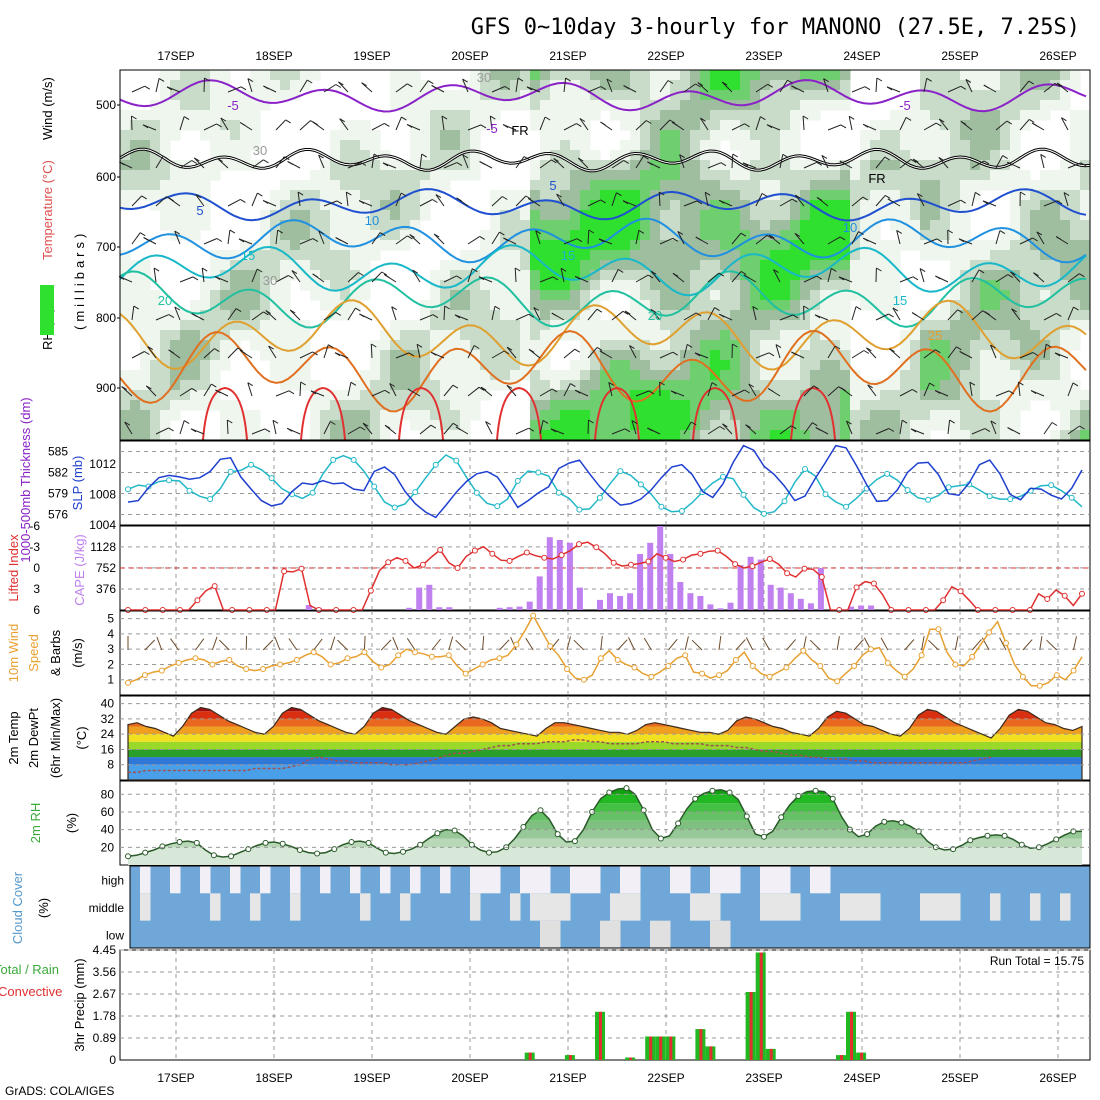 The image size is (1100, 1100). Describe the element at coordinates (79, 280) in the screenshot. I see `pressure-unit-title: (millibars)` at that location.